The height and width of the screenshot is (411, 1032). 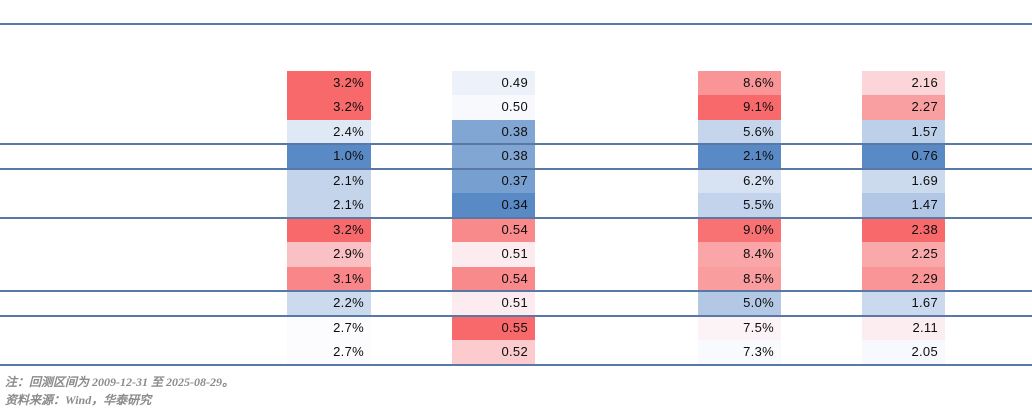 I want to click on heatmap-cell: 2.27, so click(x=903, y=107).